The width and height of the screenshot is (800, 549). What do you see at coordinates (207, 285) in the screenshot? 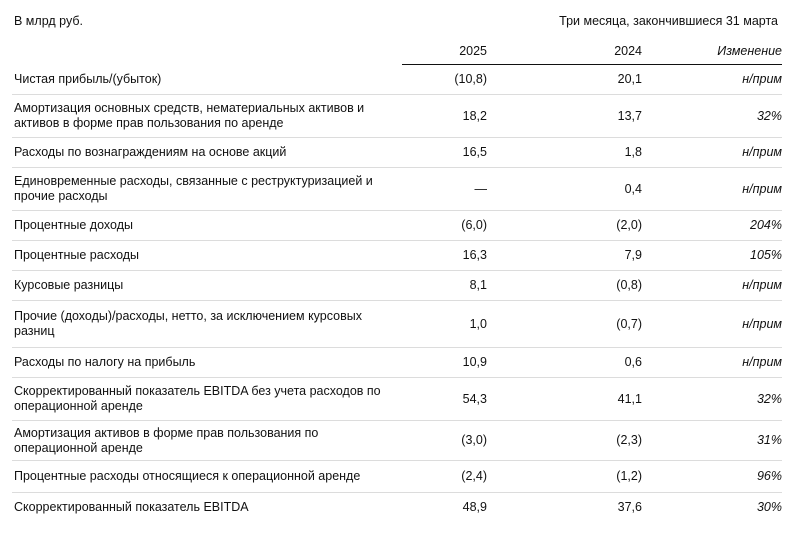
I see `row-label: Курсовые разницы` at bounding box center [207, 285].